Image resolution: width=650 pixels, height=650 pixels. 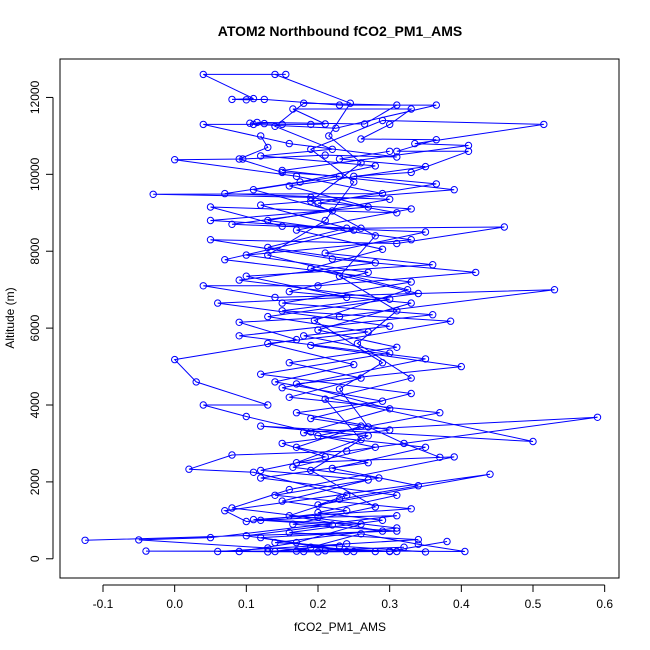 What do you see at coordinates (35, 558) in the screenshot?
I see `y-tick-label: 0` at bounding box center [35, 558].